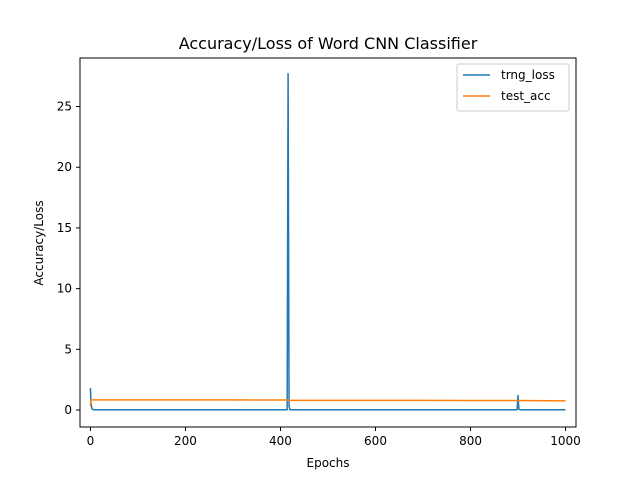  I want to click on y-tick-label: 5, so click(68, 349).